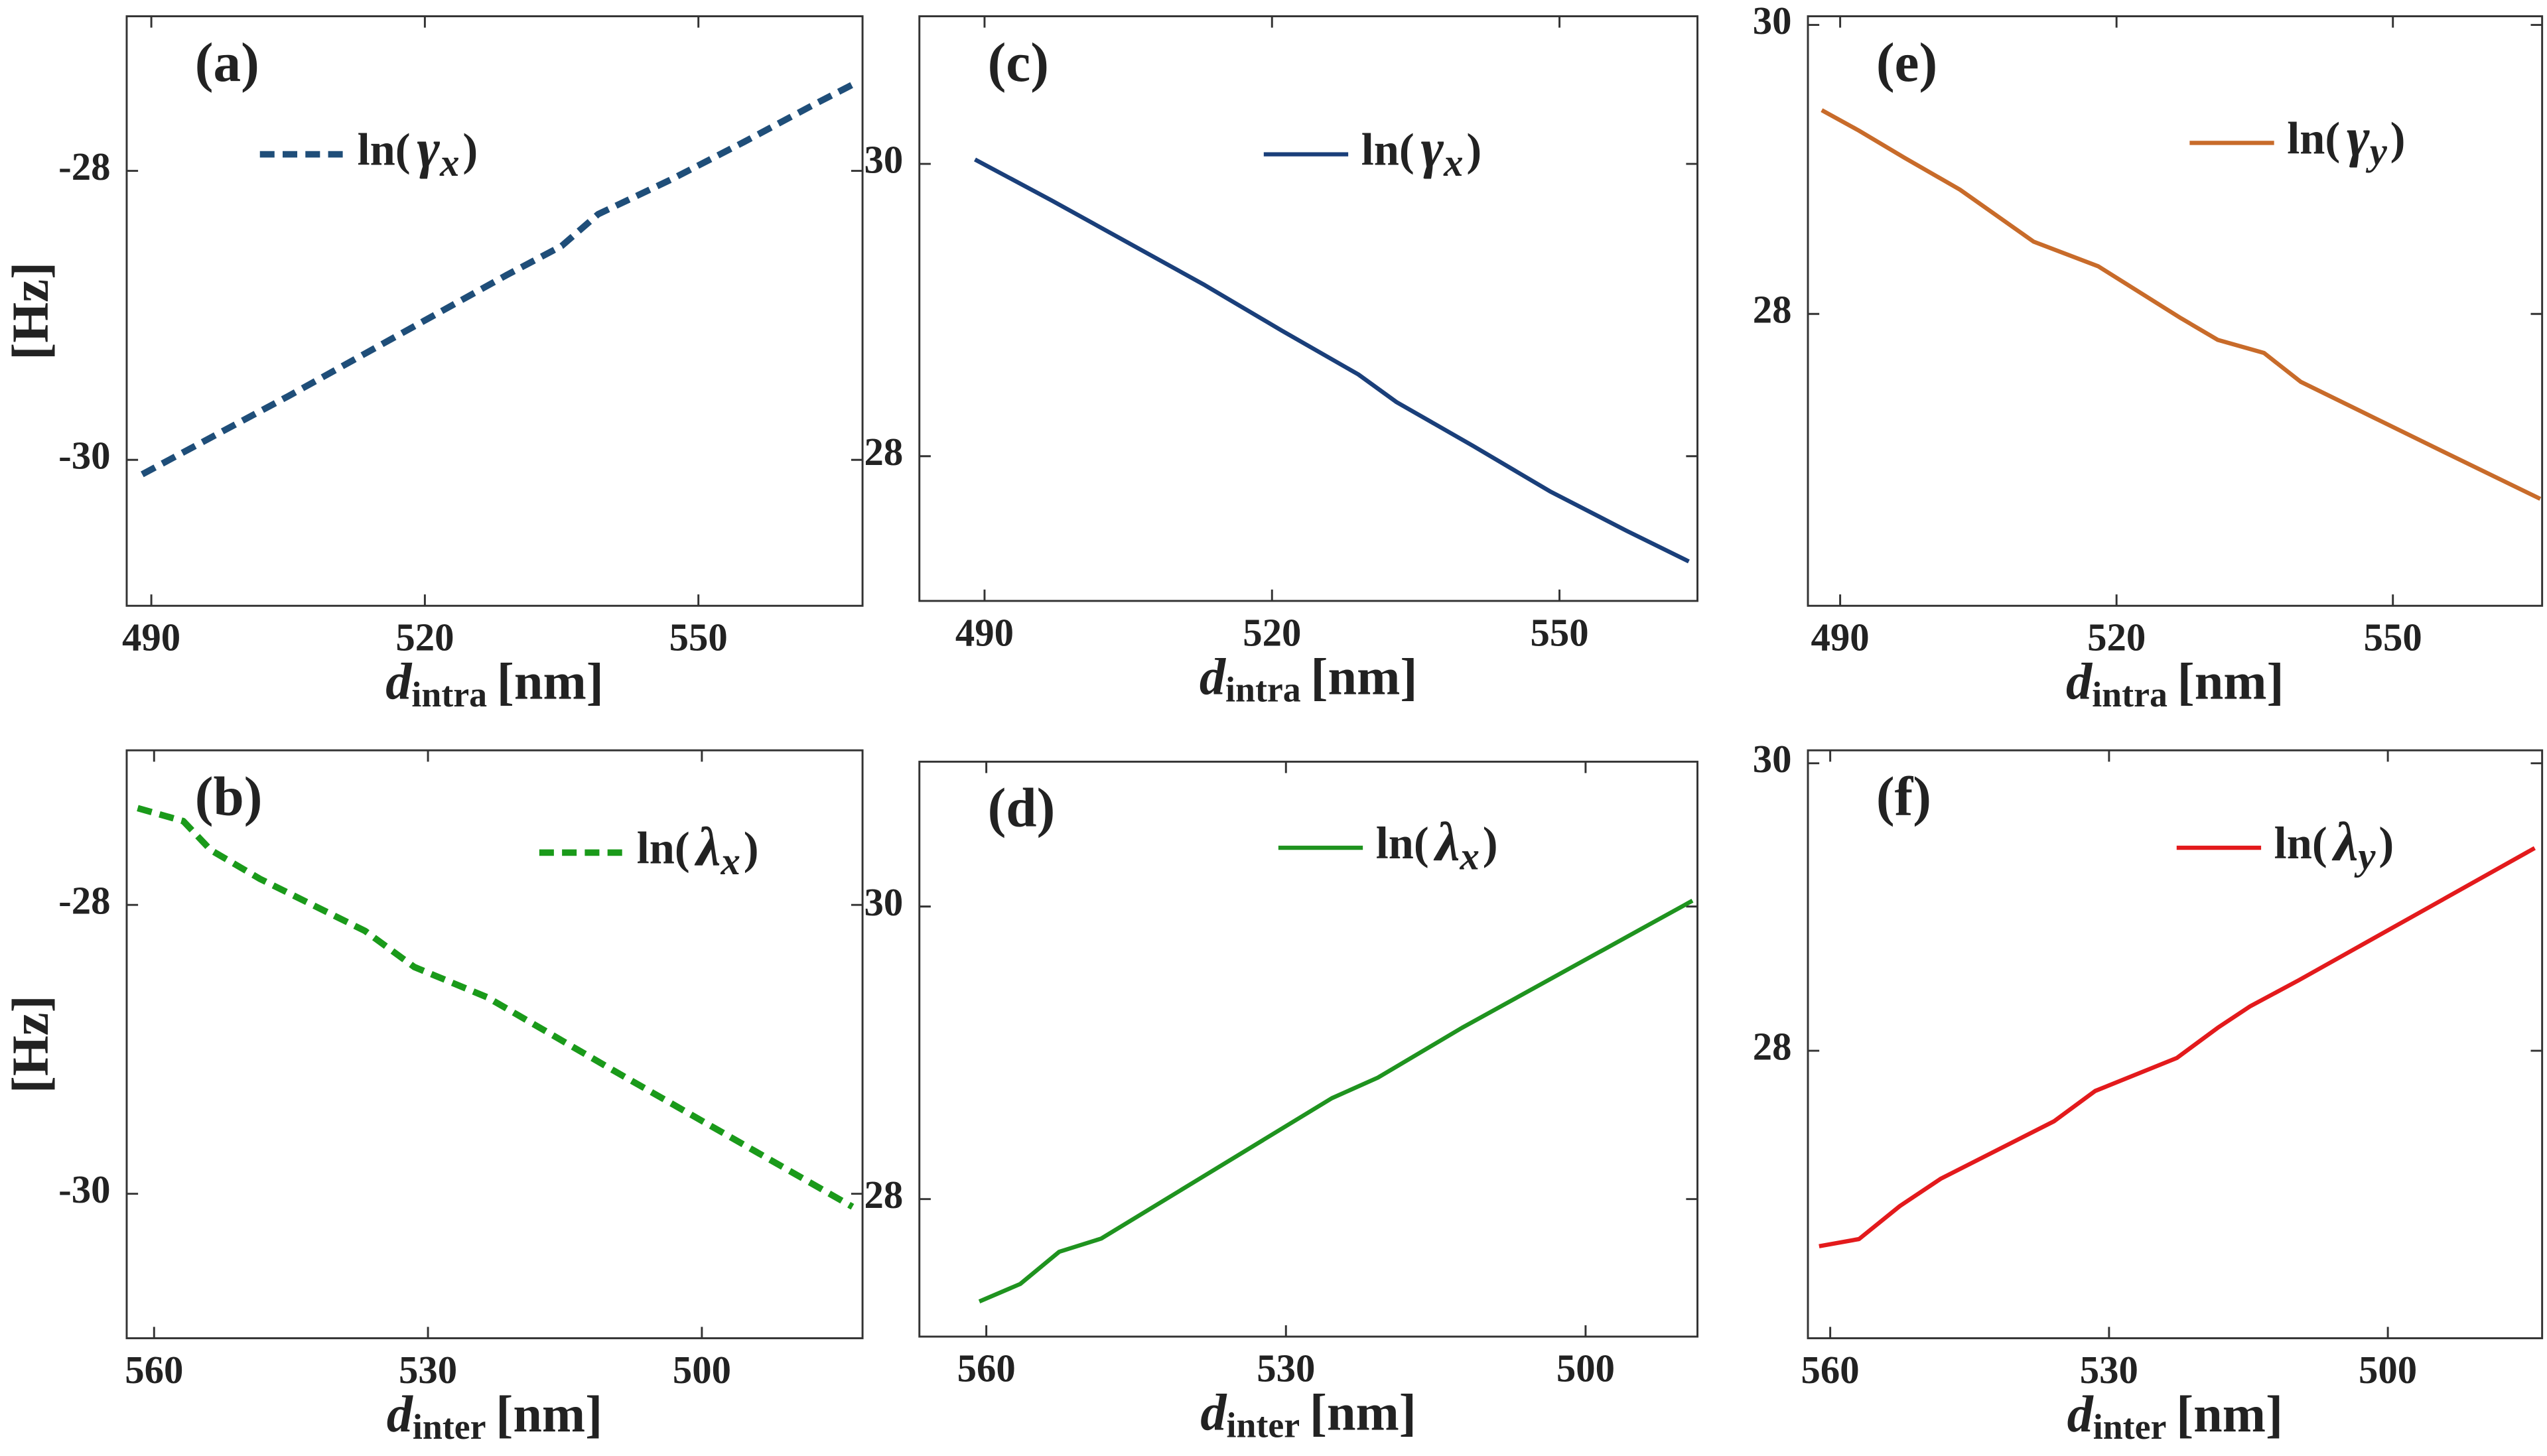 The width and height of the screenshot is (2547, 1456). Describe the element at coordinates (227, 63) in the screenshot. I see `panel-label: (a)` at that location.